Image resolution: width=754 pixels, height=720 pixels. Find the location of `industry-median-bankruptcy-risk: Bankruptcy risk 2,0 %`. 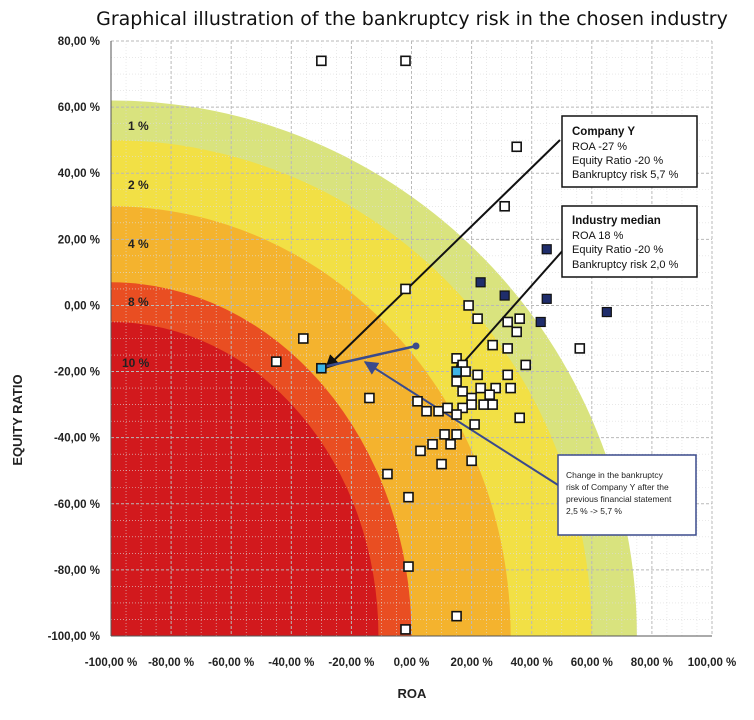

industry-median-bankruptcy-risk: Bankruptcy risk 2,0 % is located at coordinates (625, 265).